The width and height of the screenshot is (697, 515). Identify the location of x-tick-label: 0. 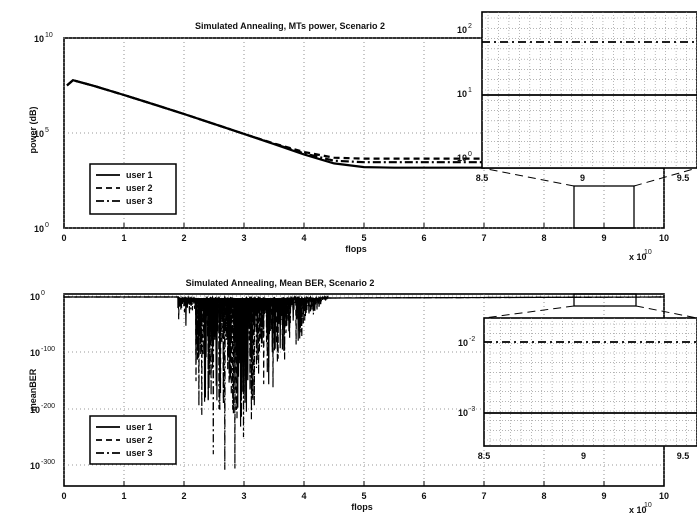
(63, 238).